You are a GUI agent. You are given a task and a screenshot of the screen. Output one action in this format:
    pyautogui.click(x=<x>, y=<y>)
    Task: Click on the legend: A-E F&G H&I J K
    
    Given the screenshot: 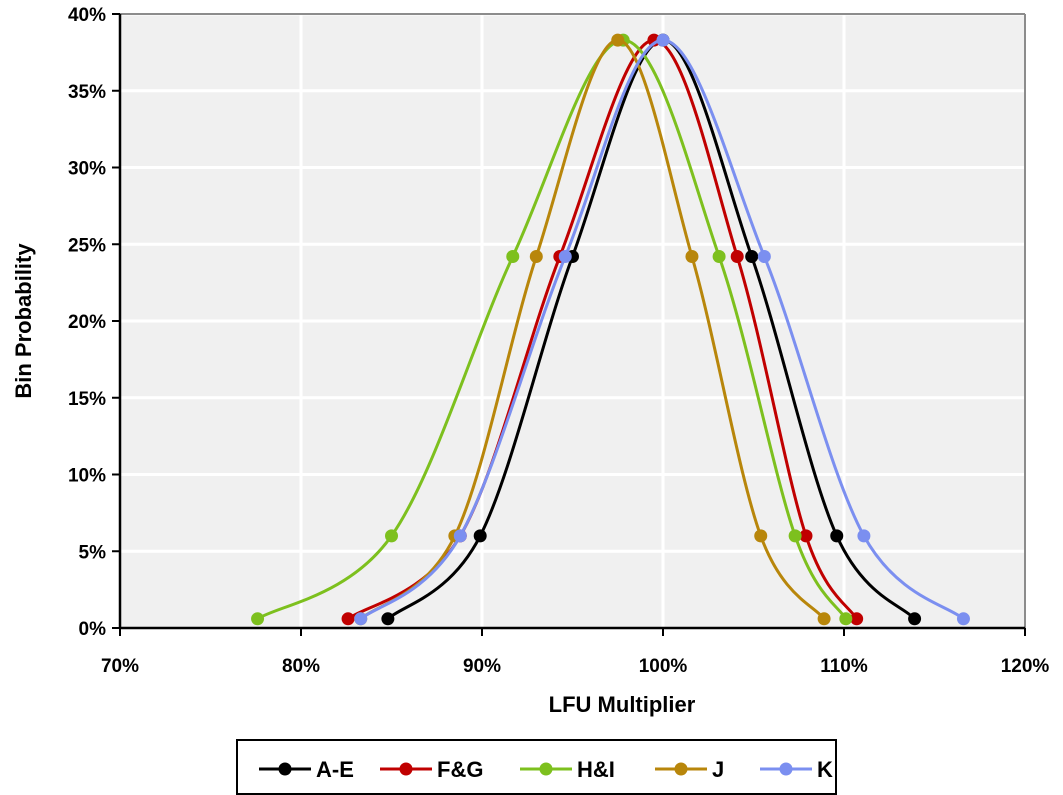 What is the action you would take?
    pyautogui.click(x=536, y=767)
    